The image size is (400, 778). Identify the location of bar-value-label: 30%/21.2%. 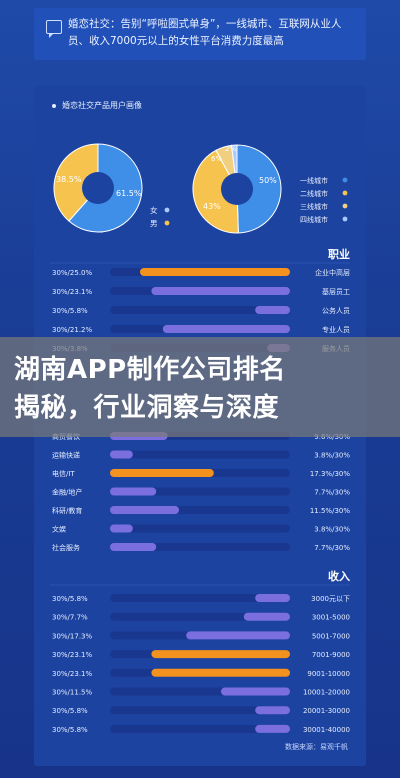
(72, 330).